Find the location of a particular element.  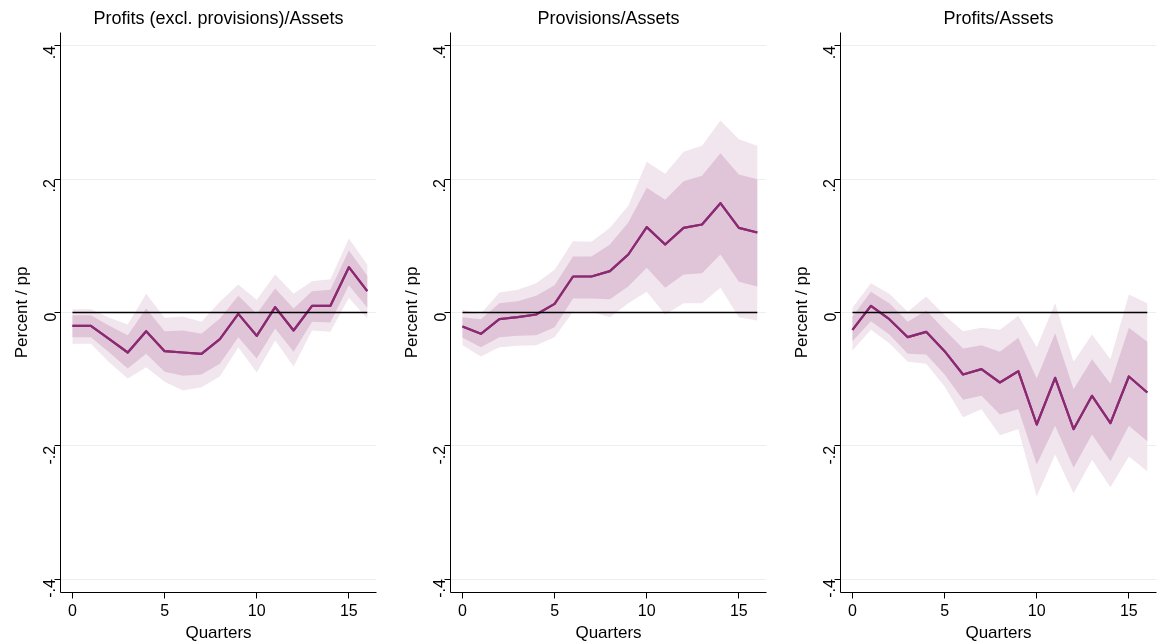

chart-title: Provisions/Assets is located at coordinates (608, 17).